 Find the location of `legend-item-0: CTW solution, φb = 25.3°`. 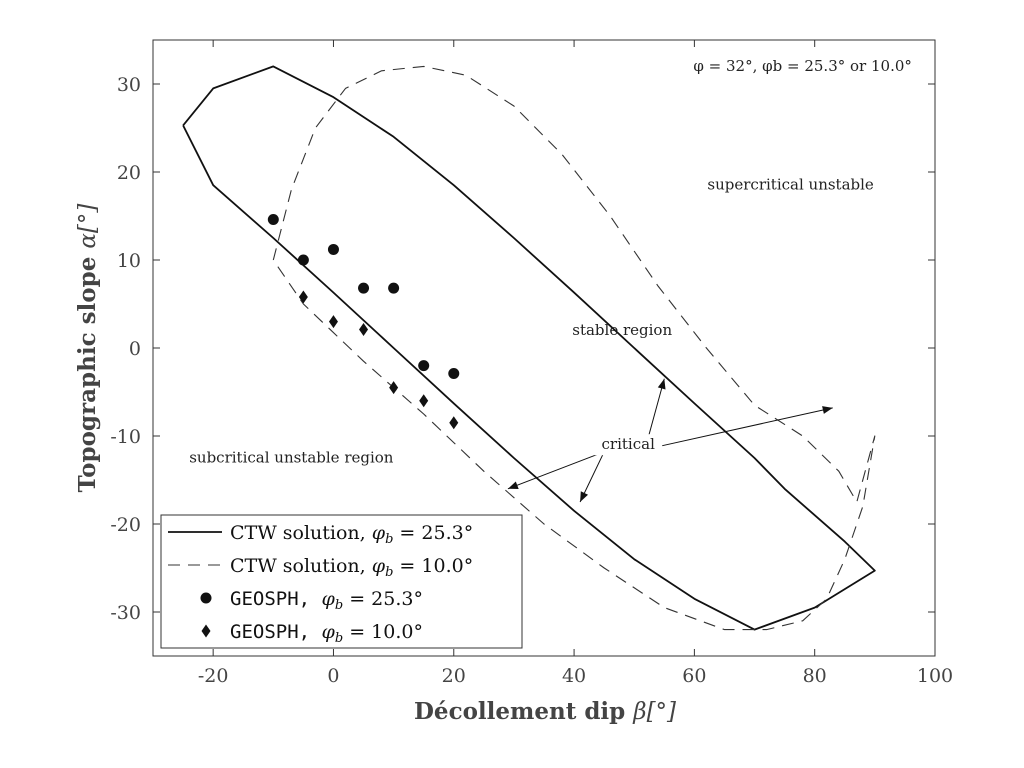

legend-item-0: CTW solution, φb = 25.3° is located at coordinates (320, 534).